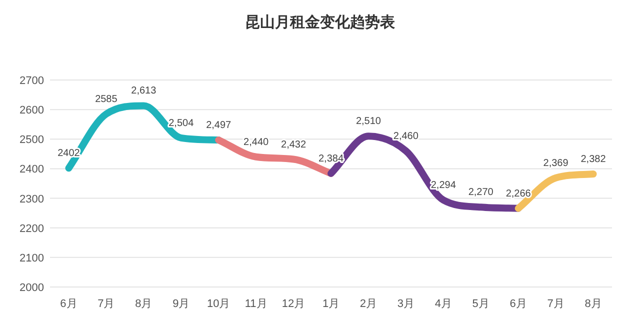  I want to click on y-tick-label: 2600, so click(32, 110).